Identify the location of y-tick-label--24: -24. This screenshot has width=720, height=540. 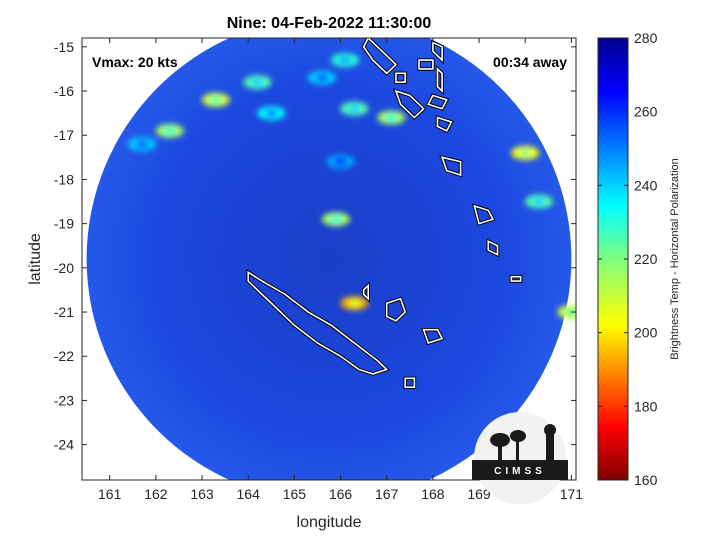
(64, 445).